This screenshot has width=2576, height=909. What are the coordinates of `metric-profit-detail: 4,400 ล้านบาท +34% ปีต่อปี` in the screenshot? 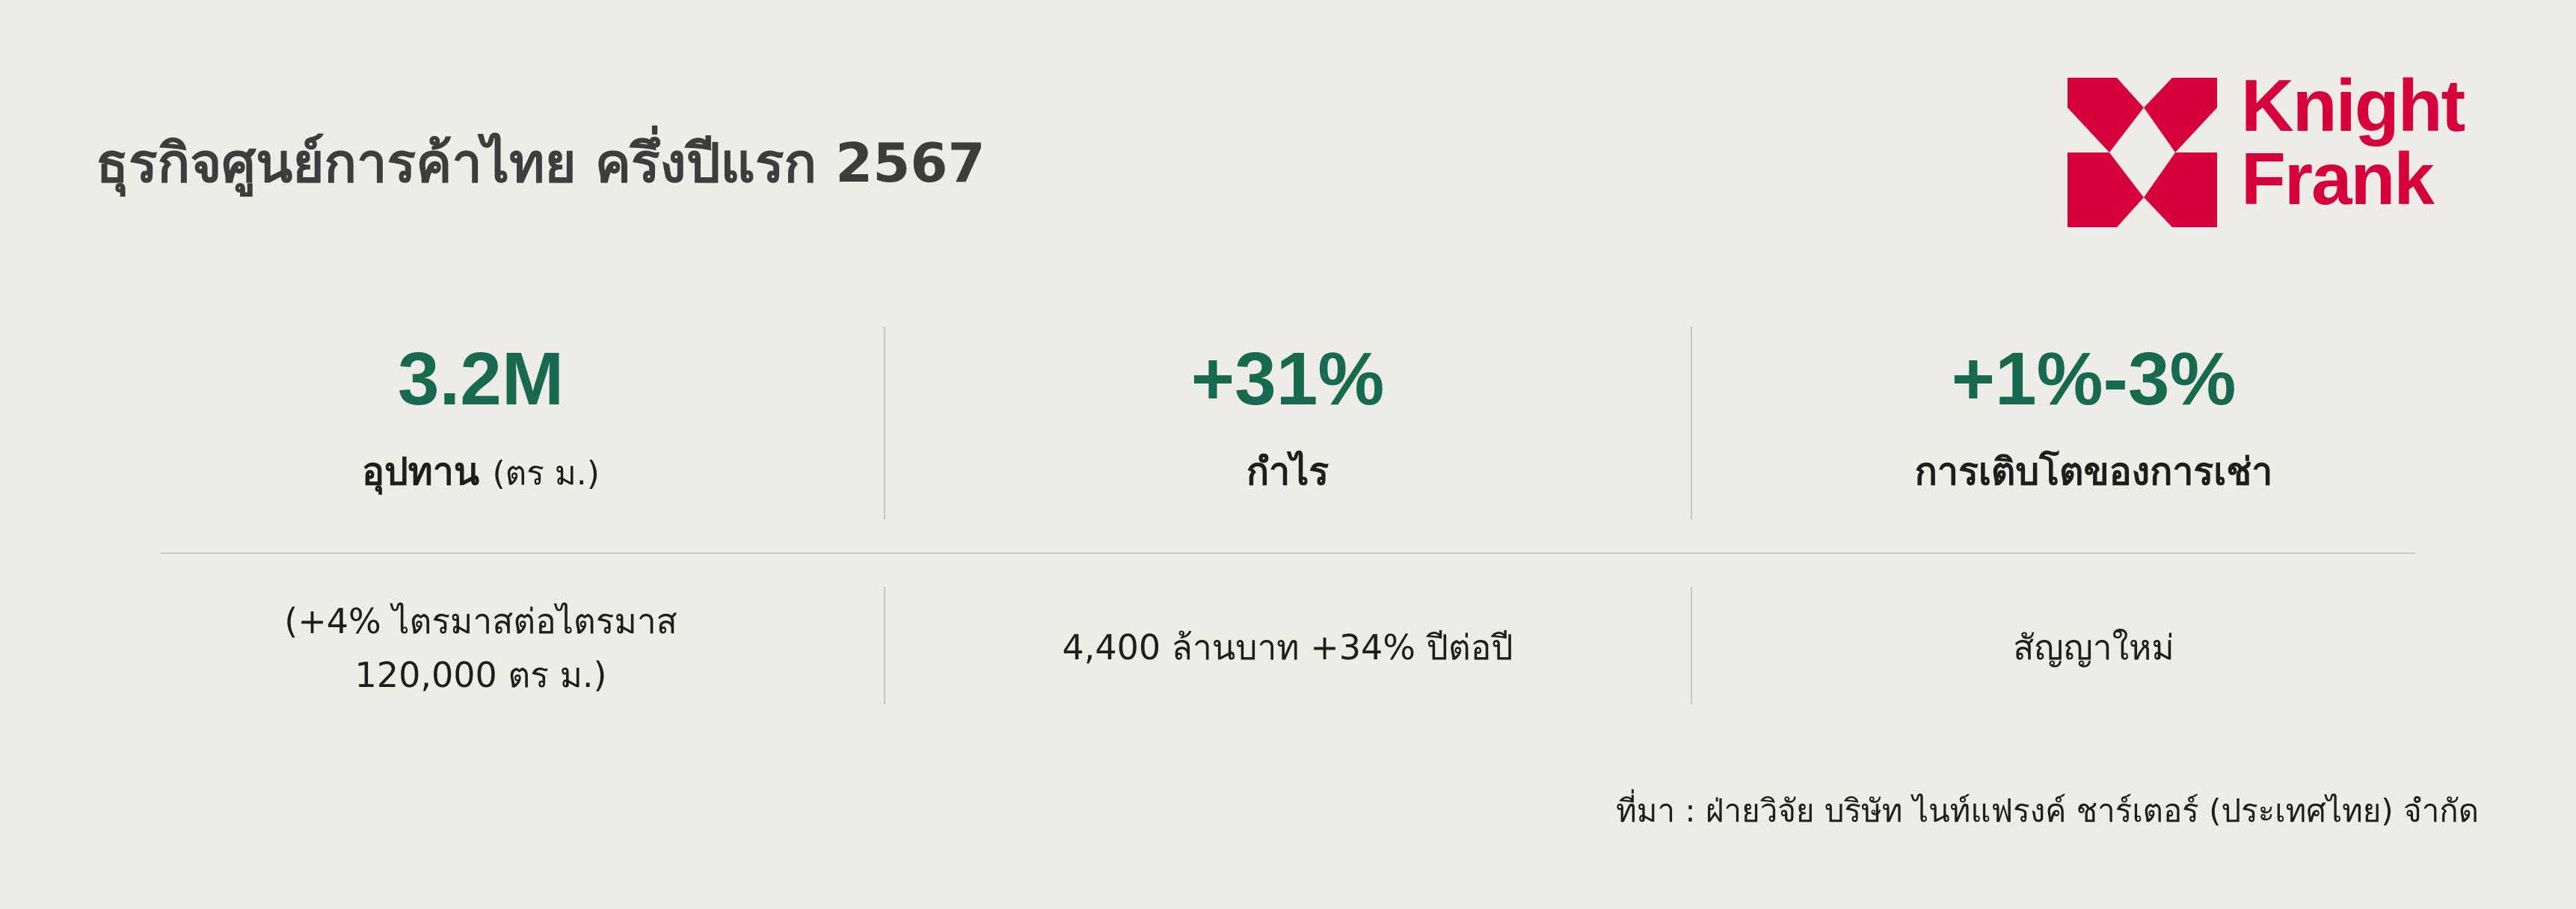 It's located at (1287, 647).